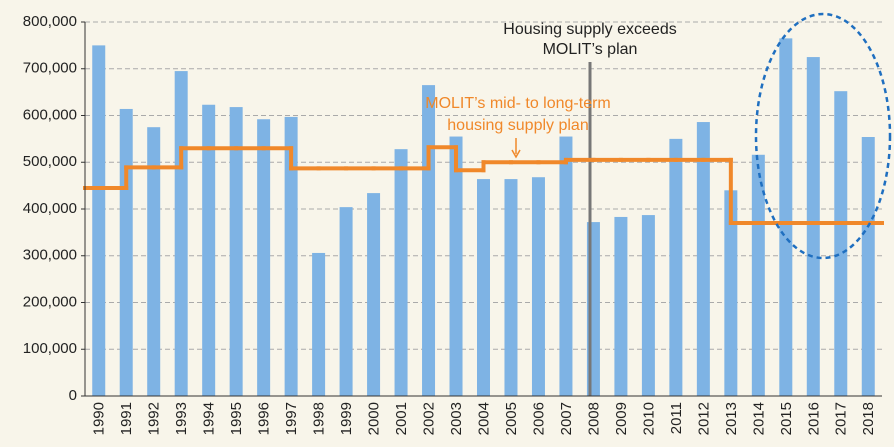 The image size is (894, 447). What do you see at coordinates (621, 418) in the screenshot?
I see `x-tick-label: 2009` at bounding box center [621, 418].